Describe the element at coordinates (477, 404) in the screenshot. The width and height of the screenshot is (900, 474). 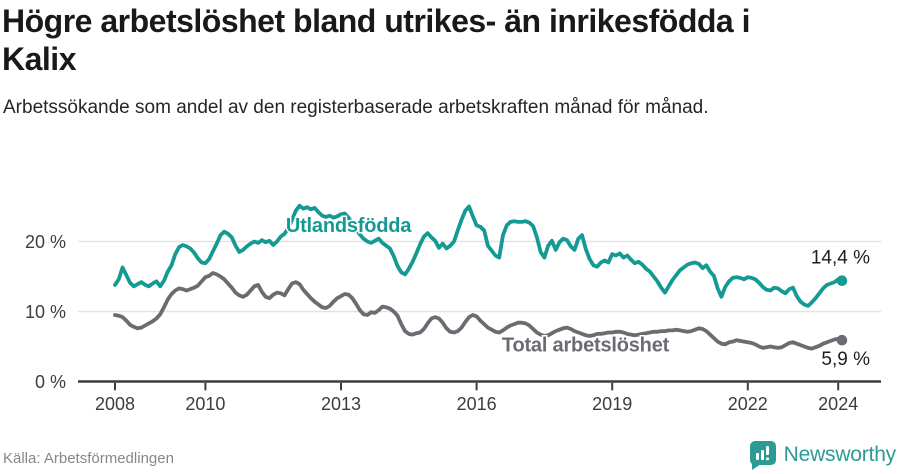
I see `x-axis-label: 2016` at that location.